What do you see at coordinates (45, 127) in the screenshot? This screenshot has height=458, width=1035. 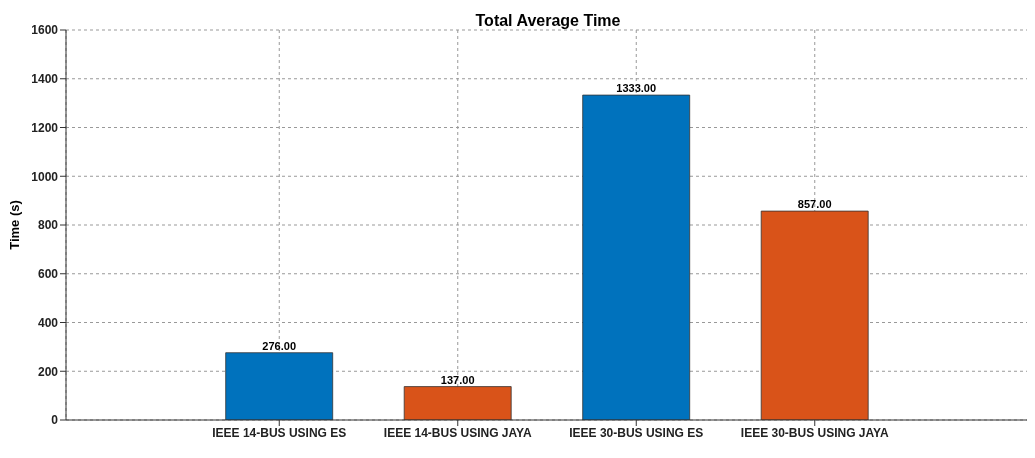 I see `y-tick-label: 1200` at bounding box center [45, 127].